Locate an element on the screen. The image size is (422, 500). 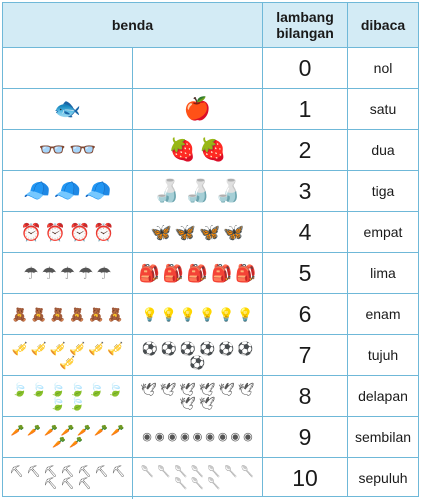
benda-right-cell: 🦋 🦋 🦋 🦋 is located at coordinates (197, 232).